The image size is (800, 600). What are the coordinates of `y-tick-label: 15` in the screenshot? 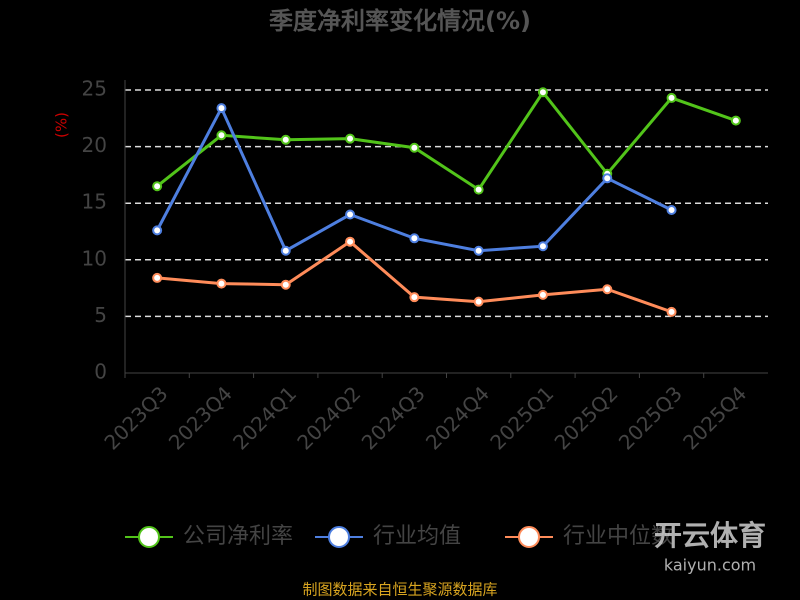 It's located at (94, 202).